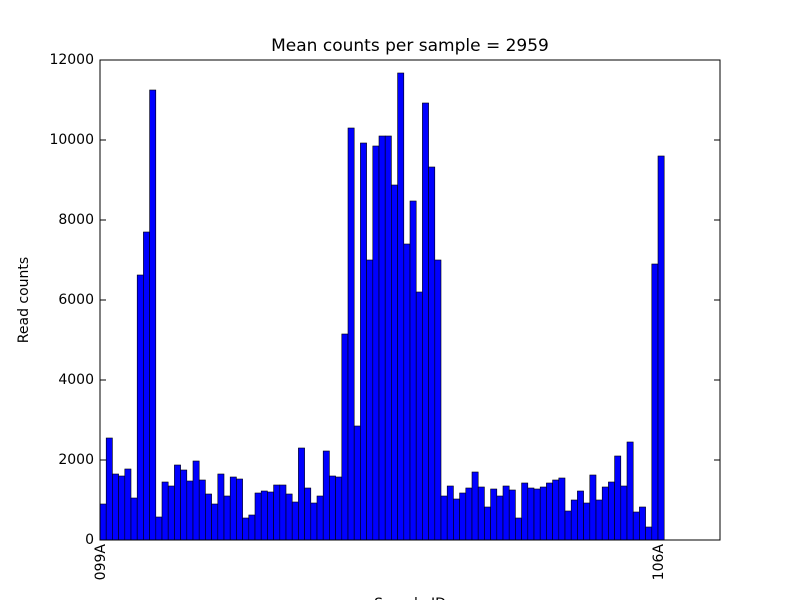 The width and height of the screenshot is (800, 600). What do you see at coordinates (76, 300) in the screenshot?
I see `y-tick-label: 6000` at bounding box center [76, 300].